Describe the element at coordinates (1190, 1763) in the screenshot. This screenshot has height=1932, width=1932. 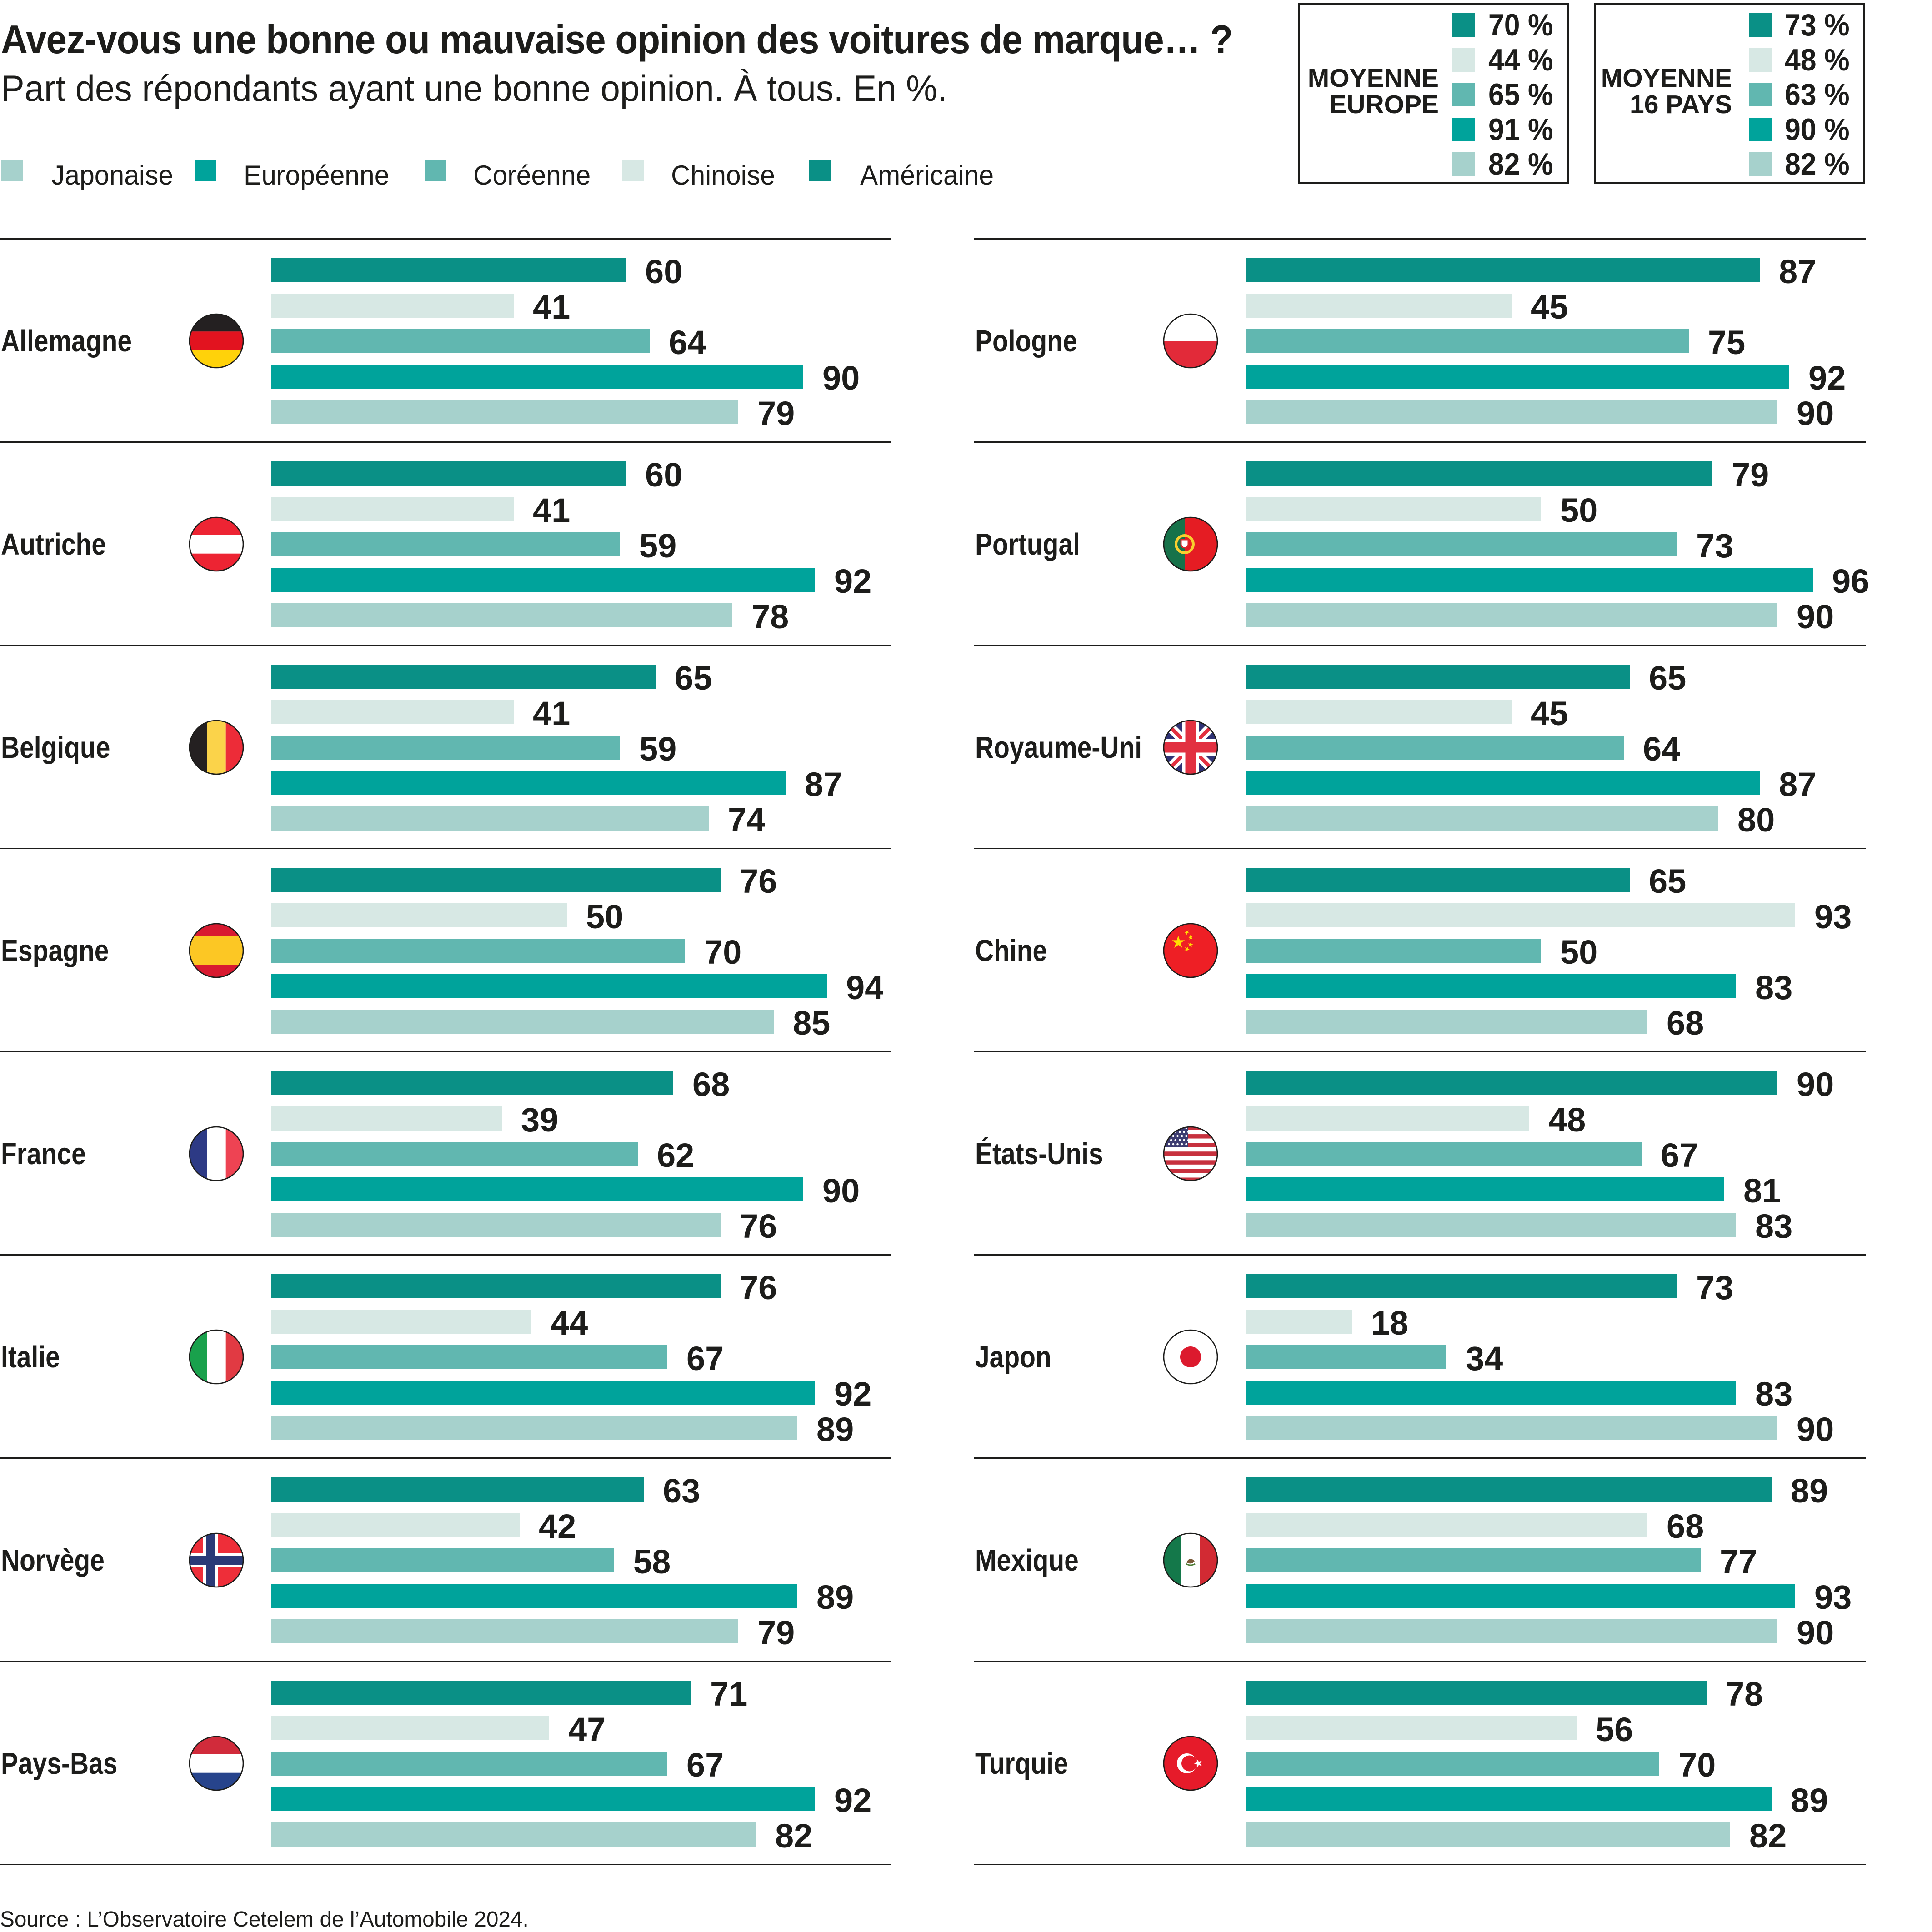
I see `flag-icon-tr` at that location.